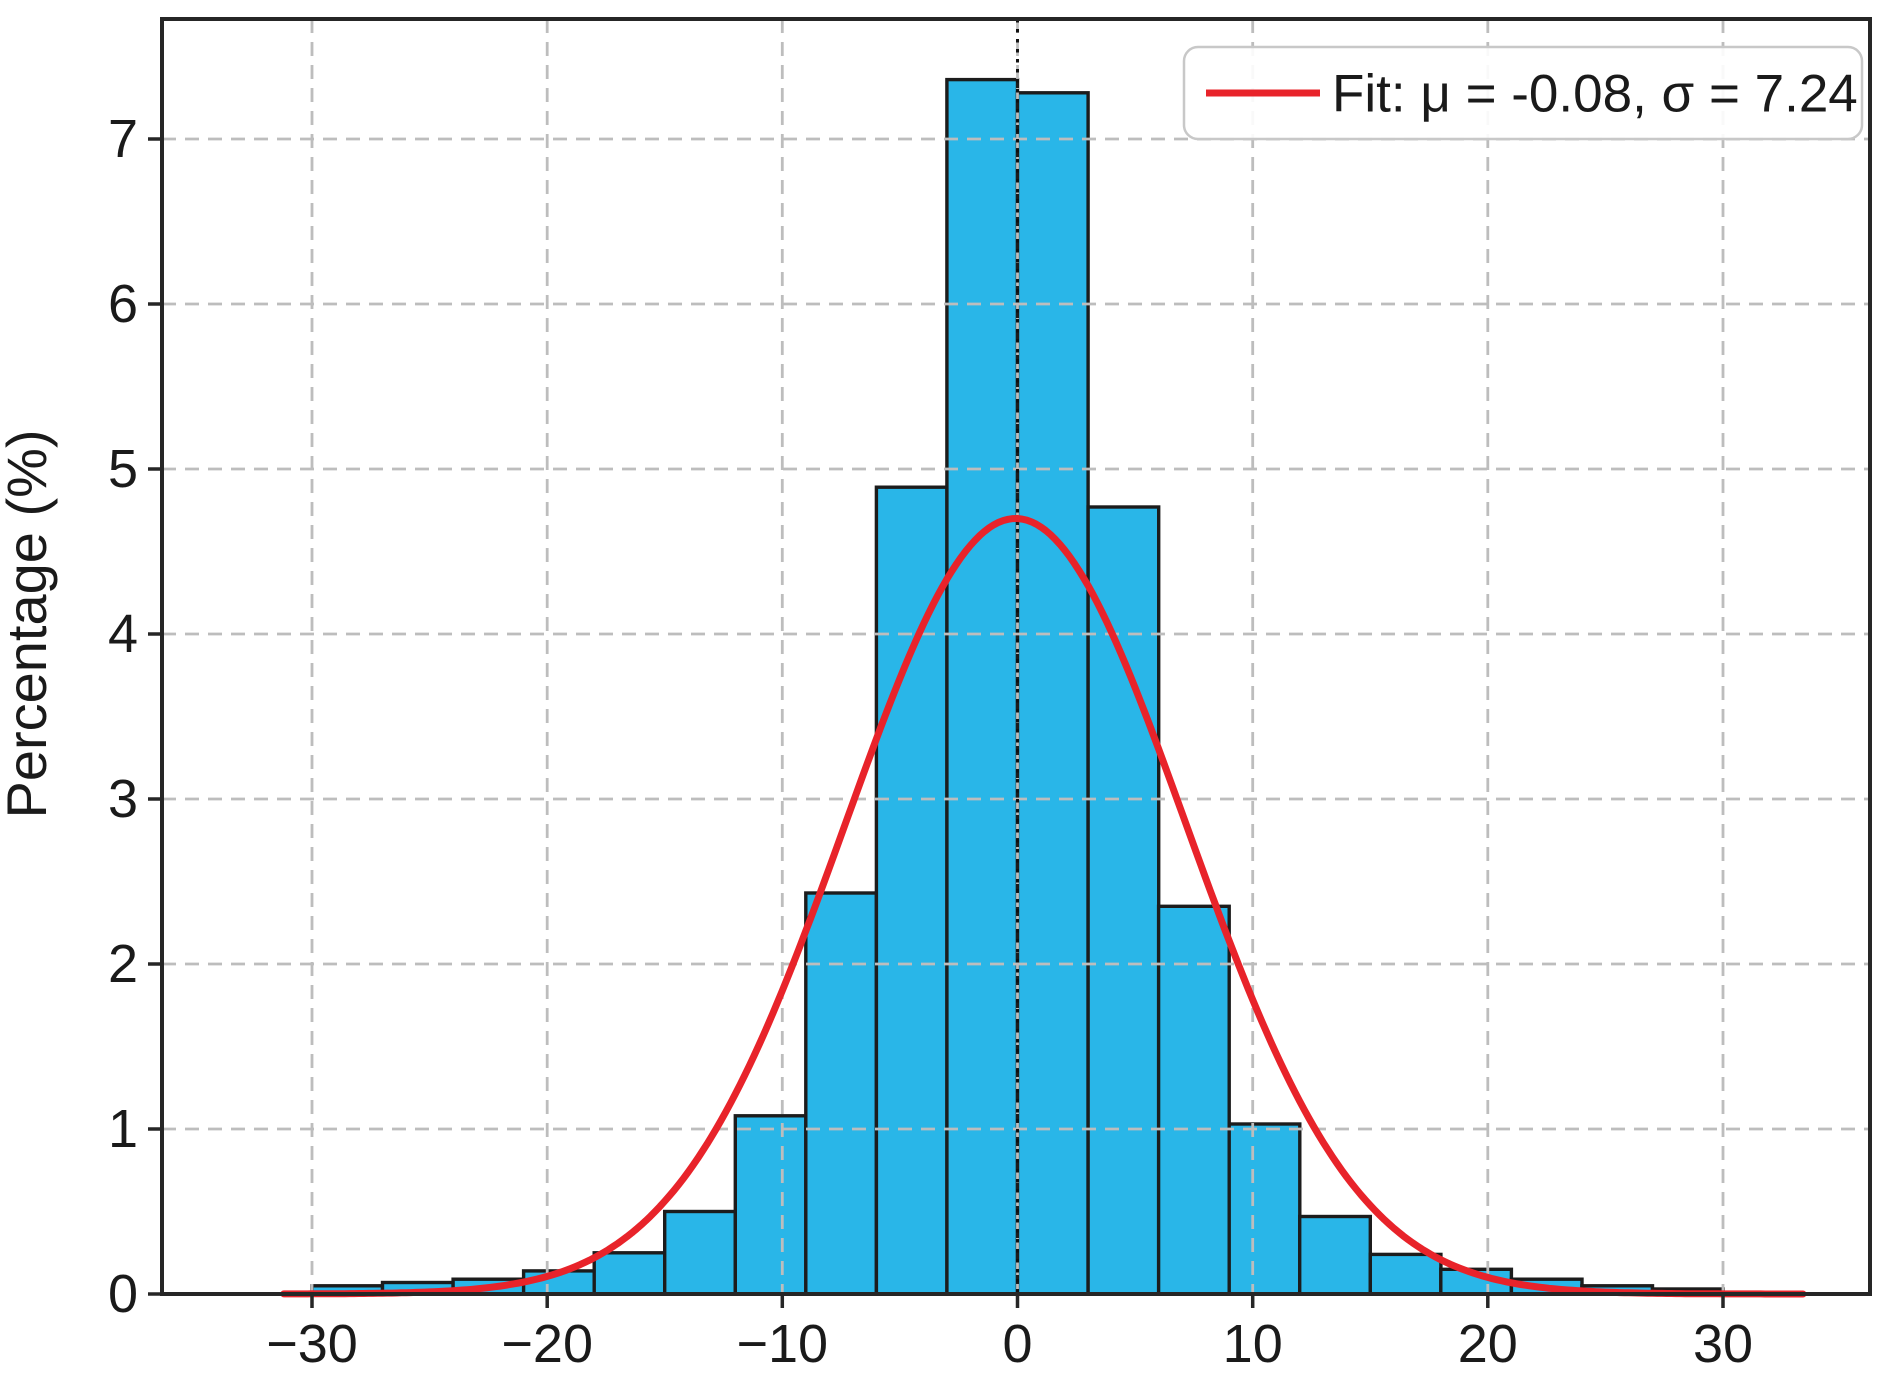  I want to click on x-tick-label: −20, so click(547, 1344).